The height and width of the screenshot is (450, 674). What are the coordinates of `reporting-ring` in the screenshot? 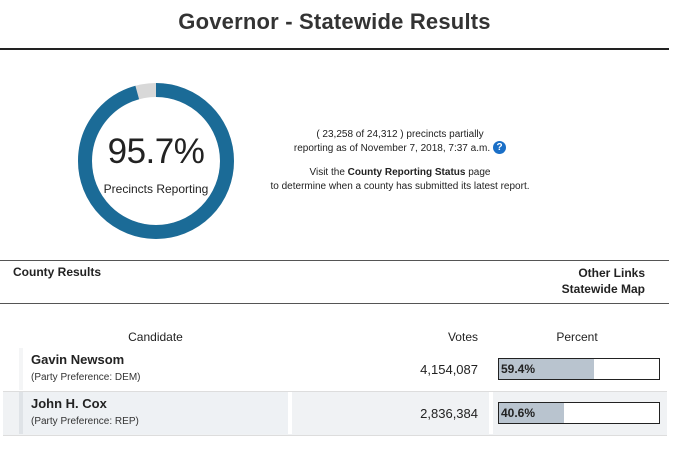 It's located at (156, 161).